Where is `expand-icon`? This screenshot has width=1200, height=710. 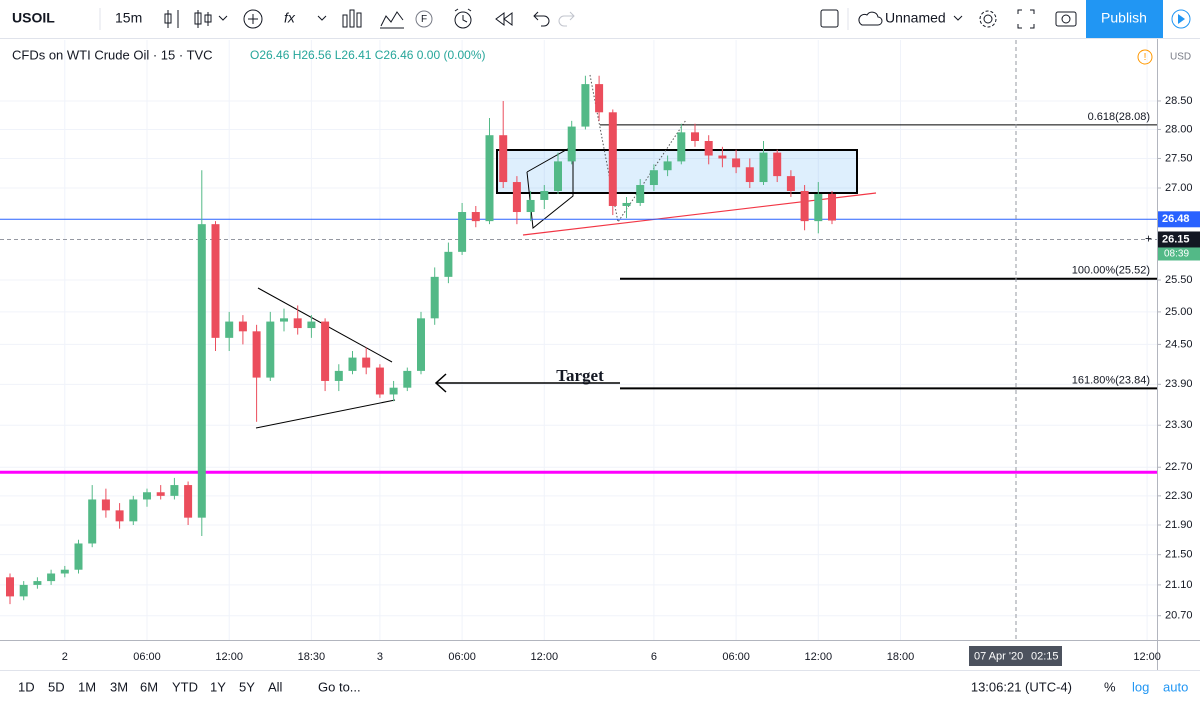
expand-icon is located at coordinates (1026, 19).